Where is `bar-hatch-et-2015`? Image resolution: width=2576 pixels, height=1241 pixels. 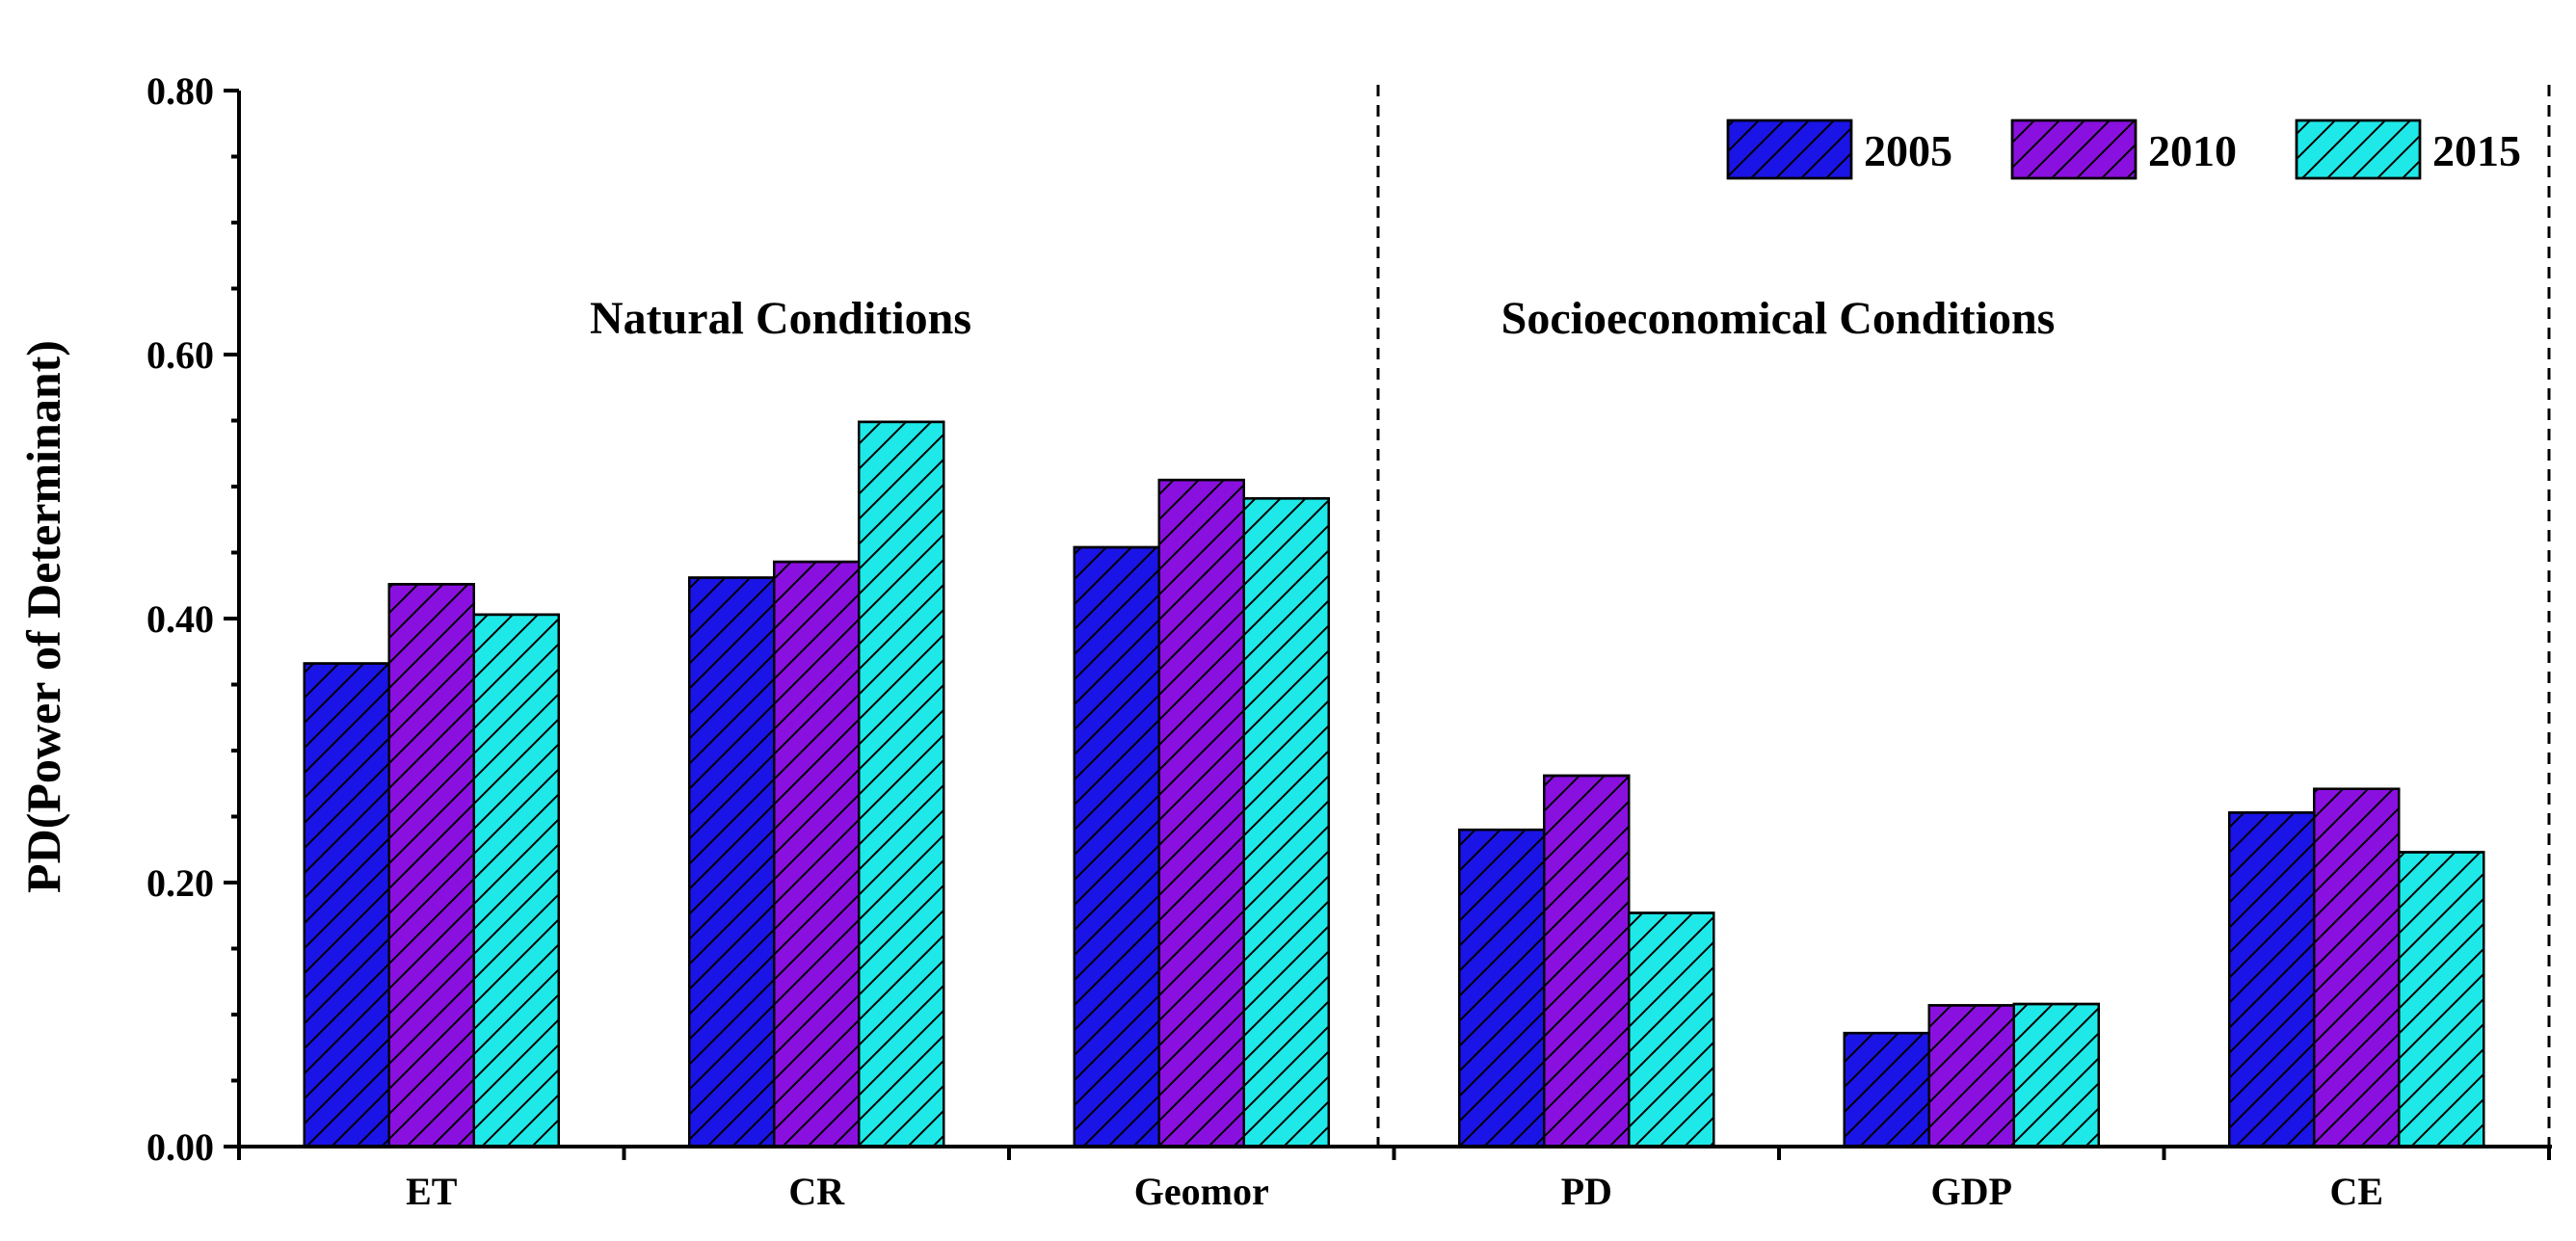 bar-hatch-et-2015 is located at coordinates (516, 881).